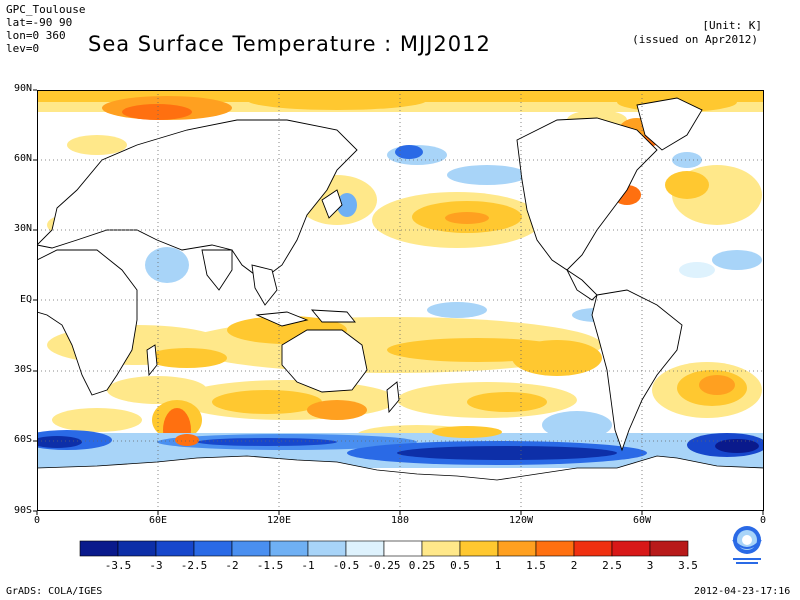 This screenshot has width=800, height=600. What do you see at coordinates (46, 9) in the screenshot?
I see `source-label: GPC_Toulouse` at bounding box center [46, 9].